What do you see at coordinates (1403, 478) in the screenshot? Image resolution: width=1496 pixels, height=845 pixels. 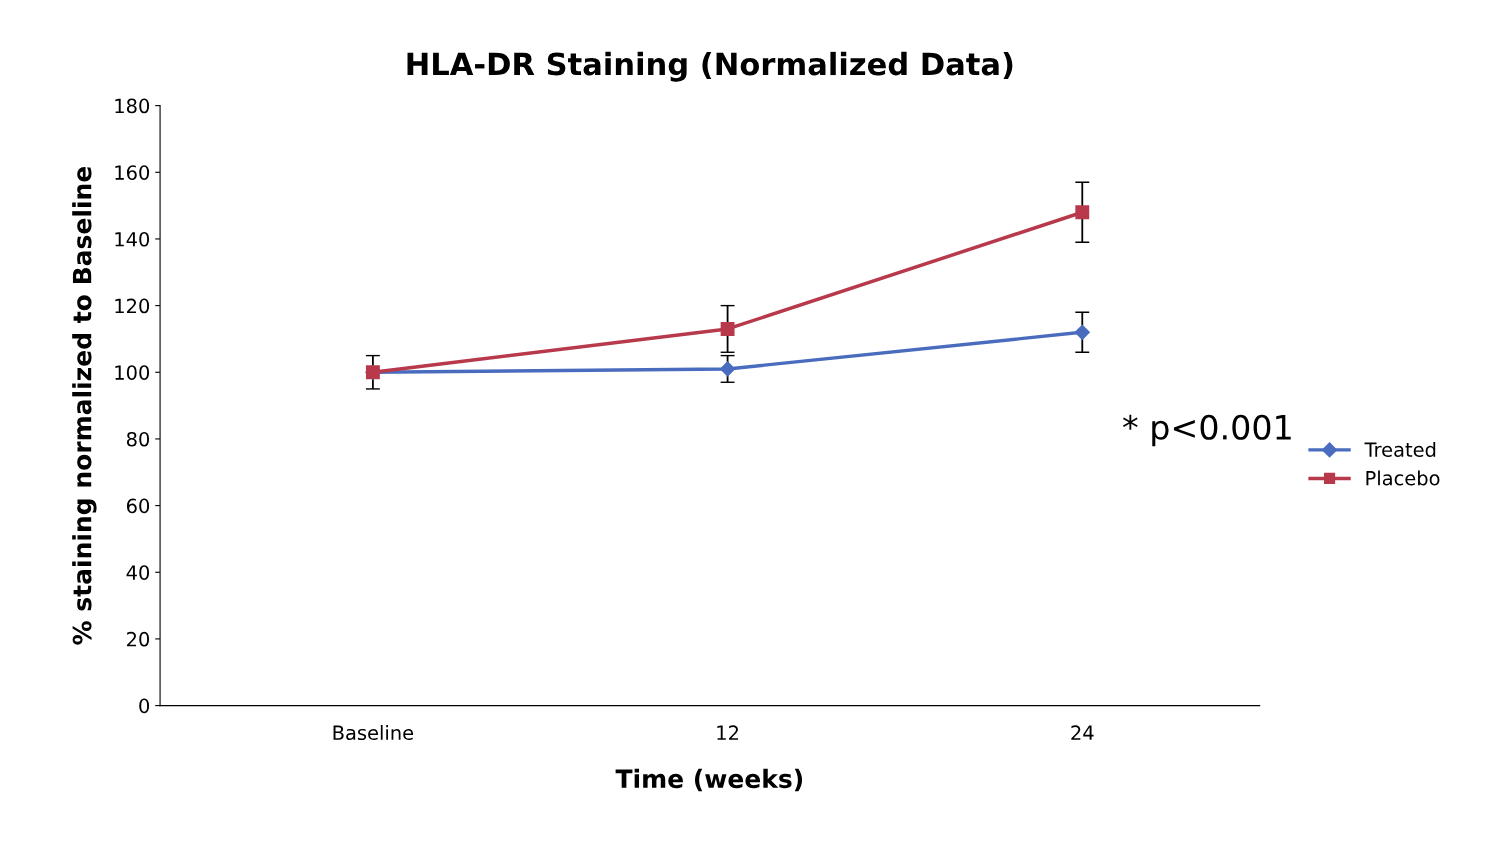 I see `legend-label: Placebo` at bounding box center [1403, 478].